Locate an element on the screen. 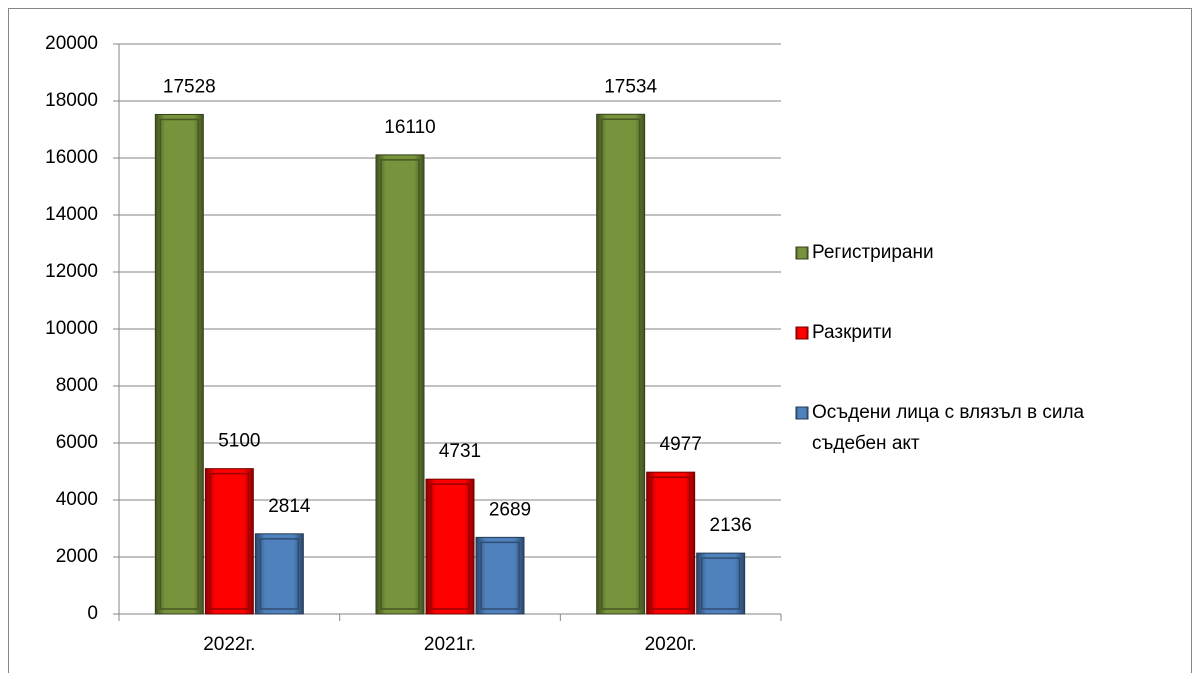  x-tick-label: 2022г. is located at coordinates (229, 644).